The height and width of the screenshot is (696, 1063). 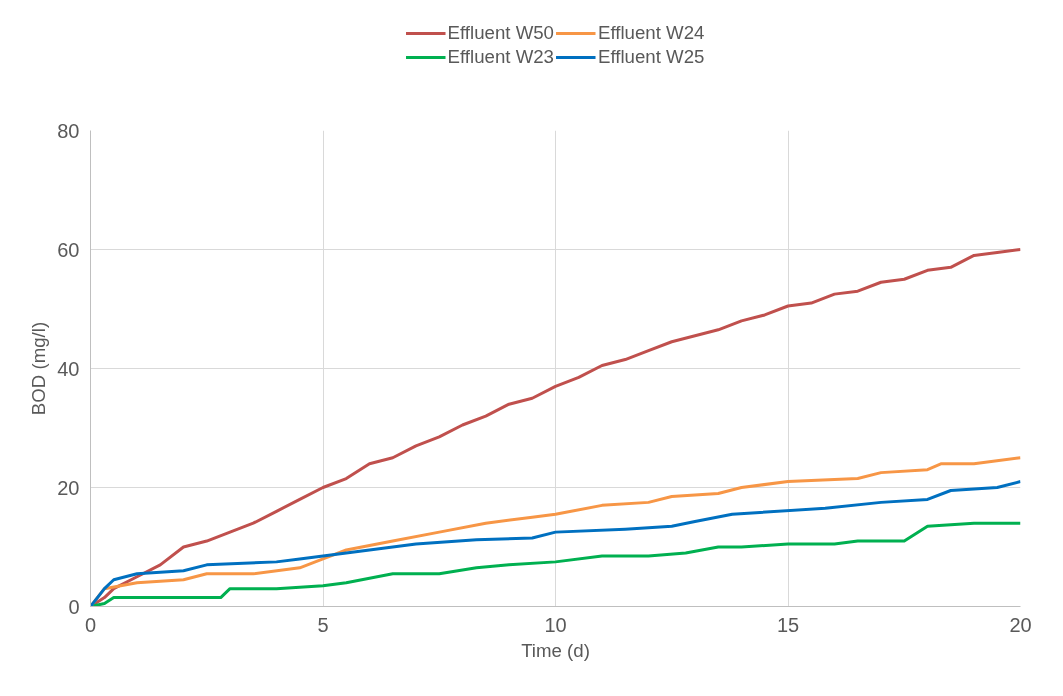 I want to click on y-tick-label: 40, so click(x=68, y=368).